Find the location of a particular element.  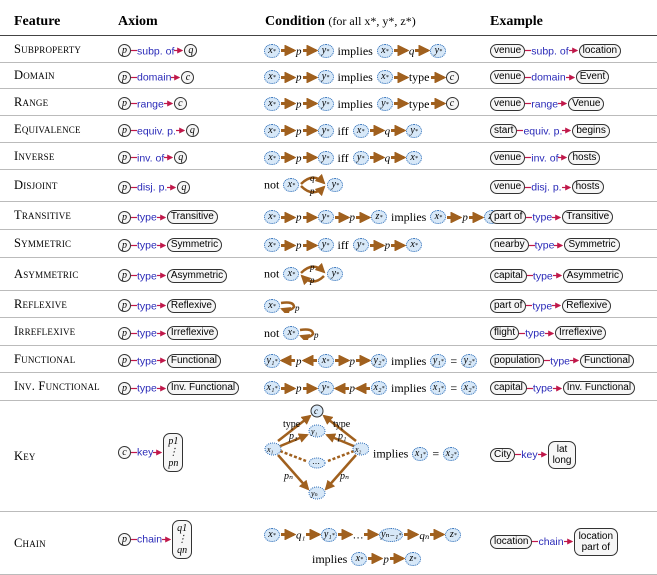

header-condition-label: Condition is located at coordinates (295, 21).